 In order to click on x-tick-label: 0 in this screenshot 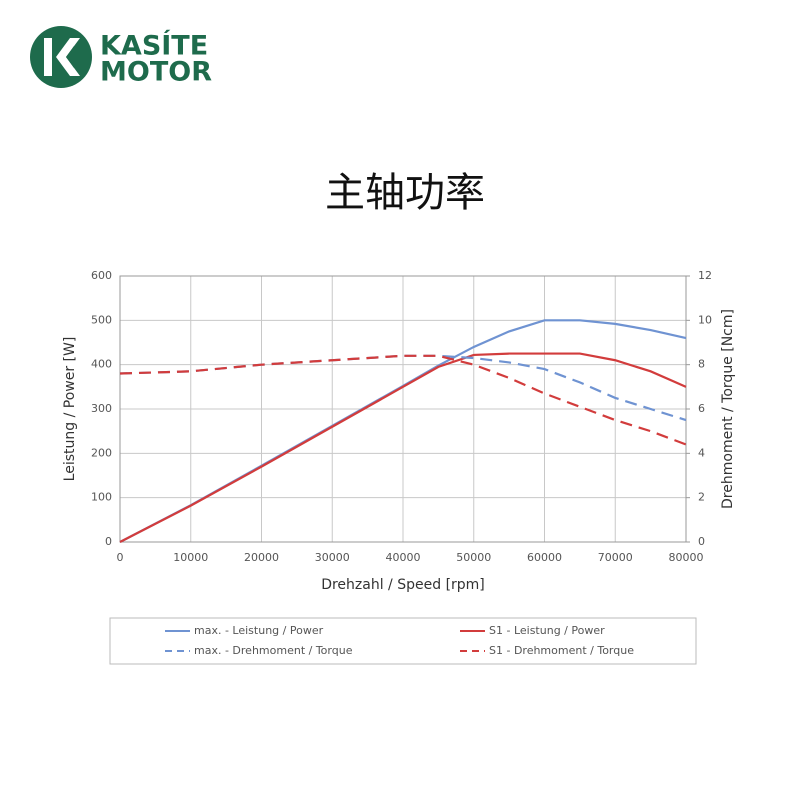, I will do `click(120, 557)`.